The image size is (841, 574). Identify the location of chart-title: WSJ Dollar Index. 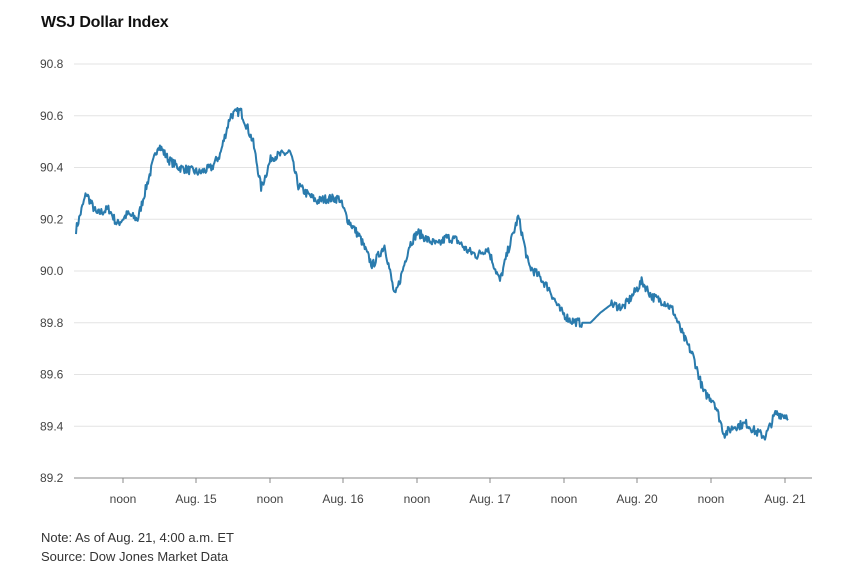
(105, 22).